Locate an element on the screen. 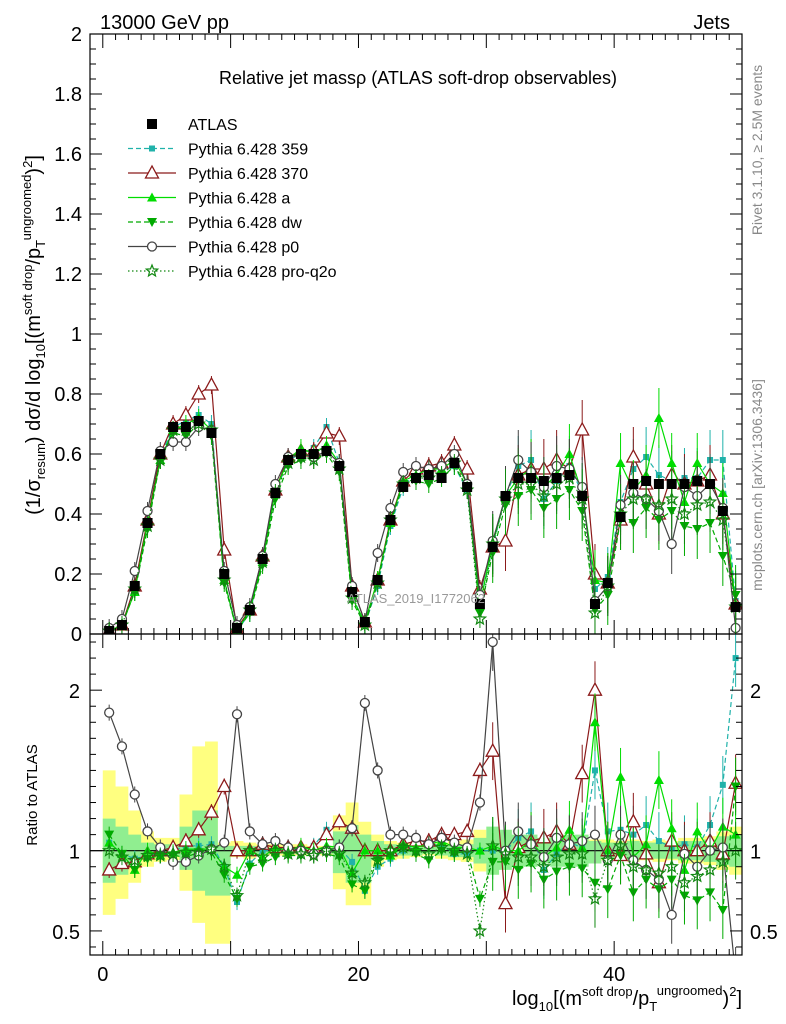  main-ytick-label: 2 is located at coordinates (76, 35).